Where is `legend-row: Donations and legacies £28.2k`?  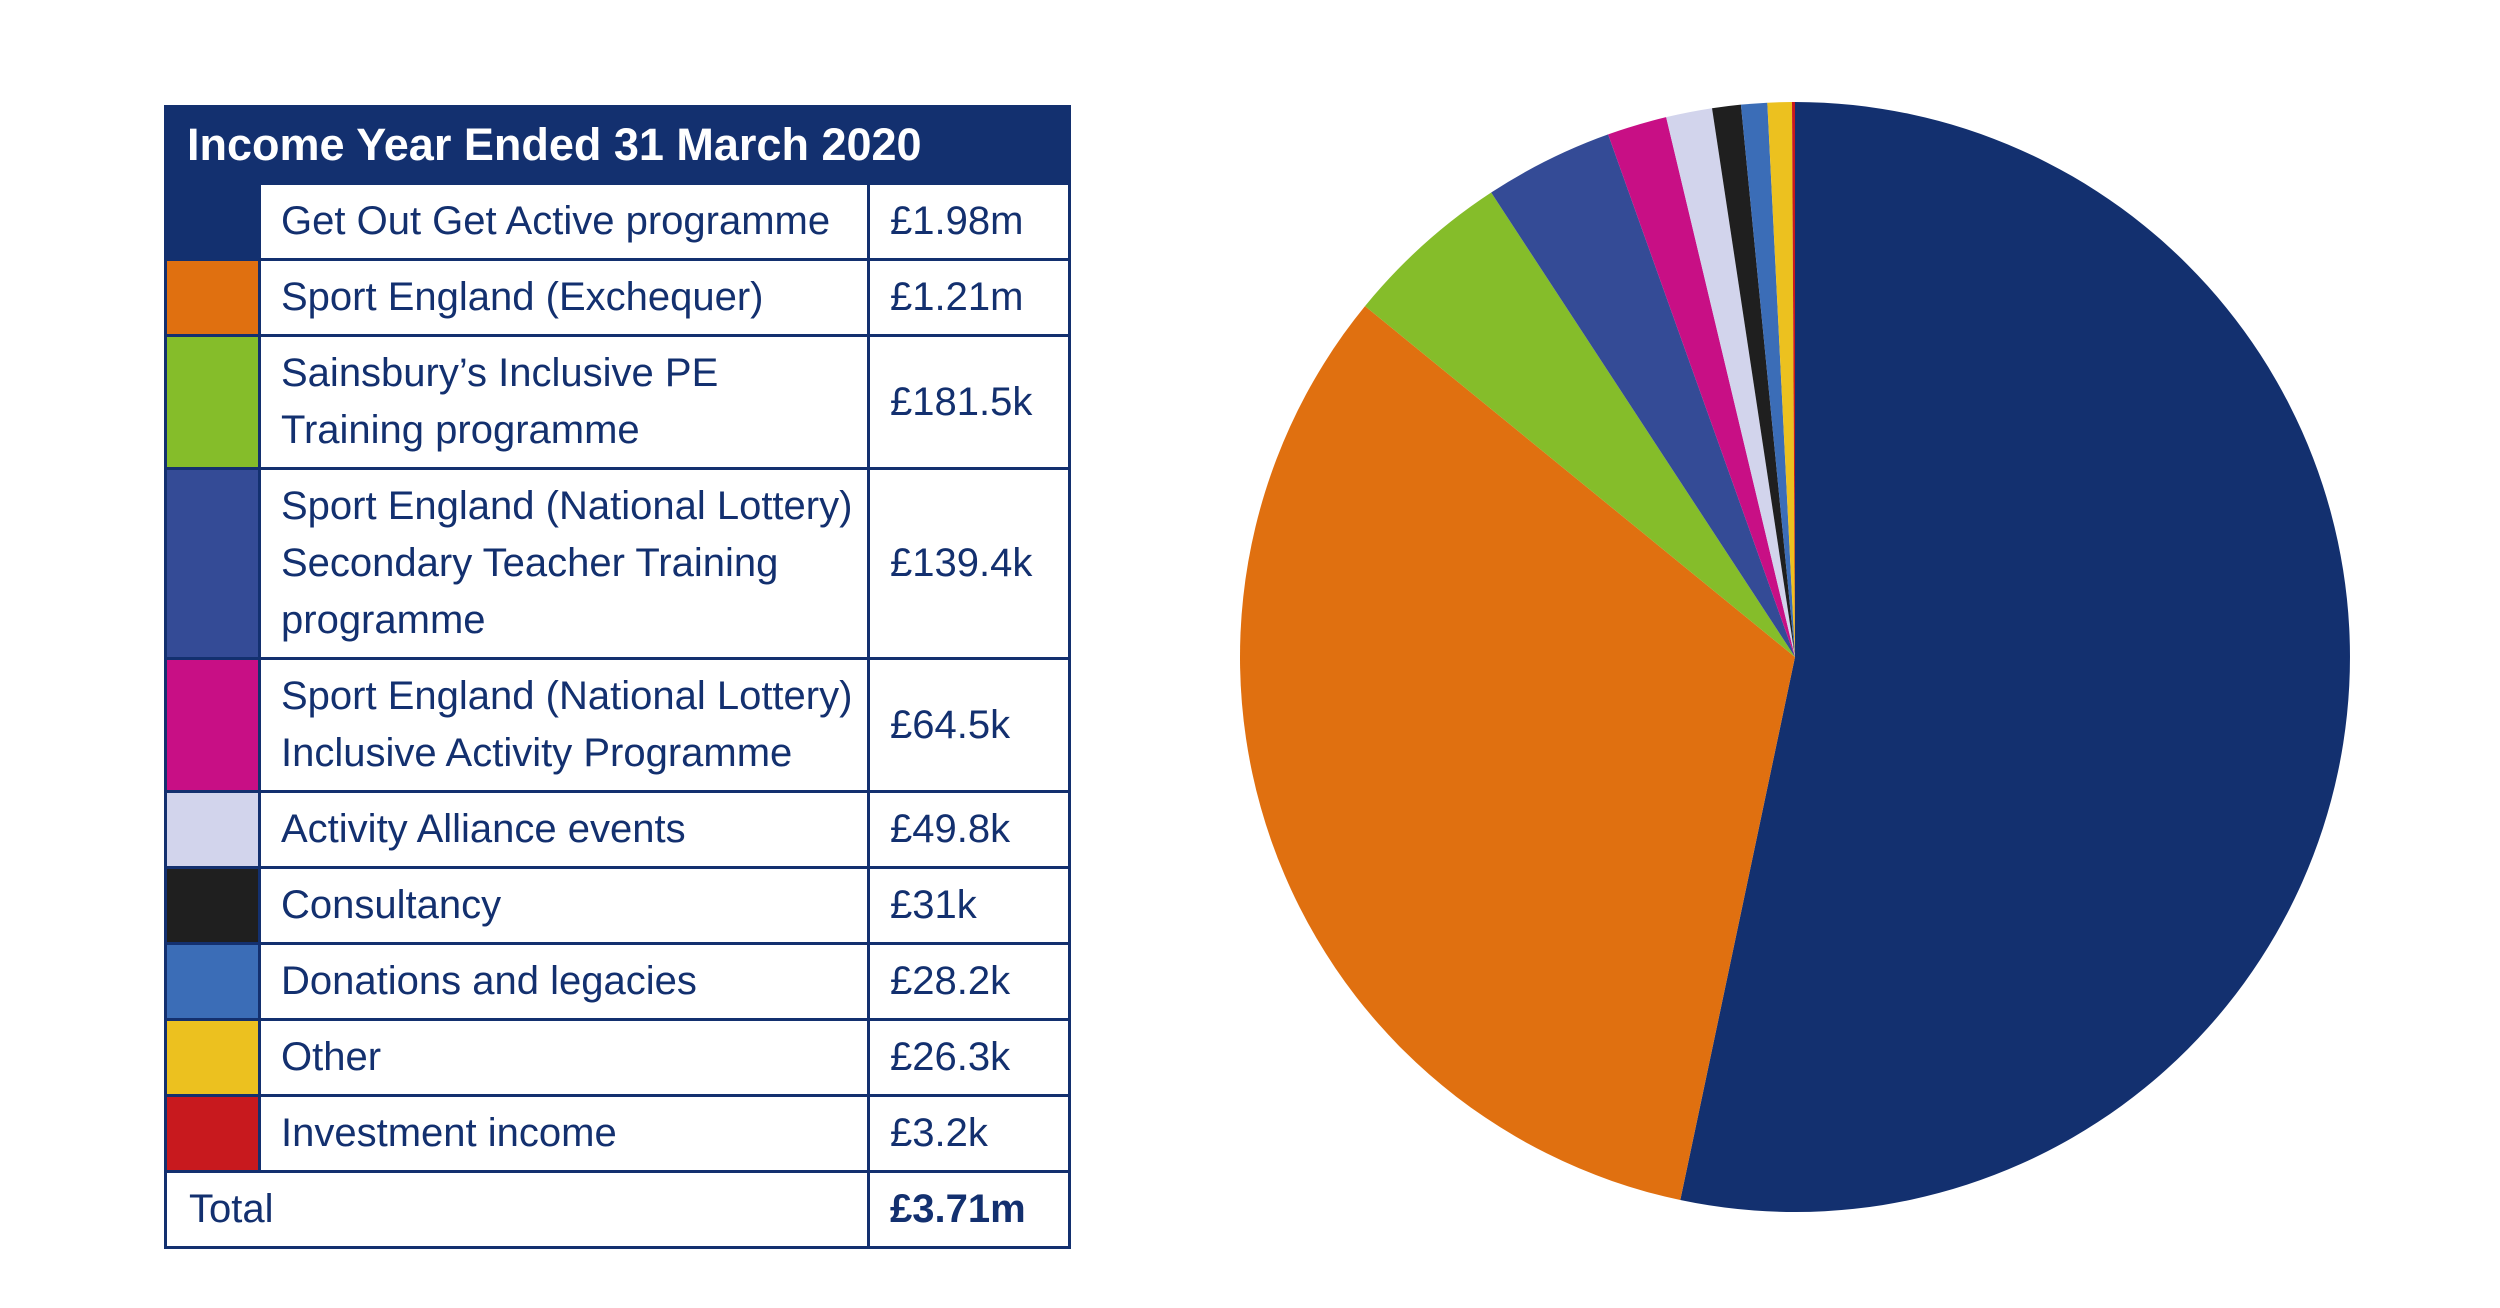 legend-row: Donations and legacies £28.2k is located at coordinates (617, 981).